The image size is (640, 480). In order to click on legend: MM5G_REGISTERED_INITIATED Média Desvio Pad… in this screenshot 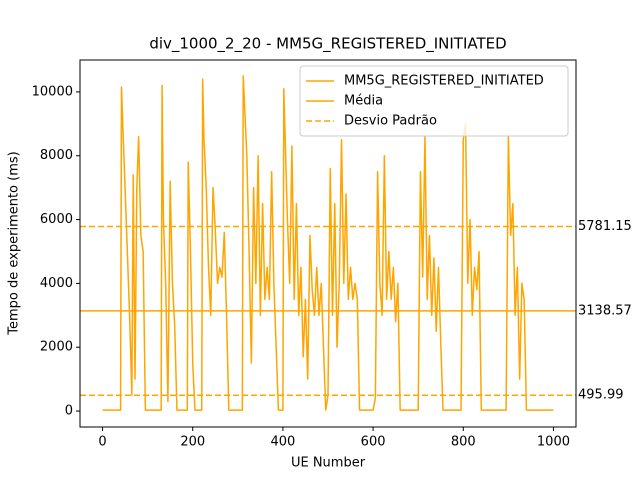, I will do `click(434, 101)`.